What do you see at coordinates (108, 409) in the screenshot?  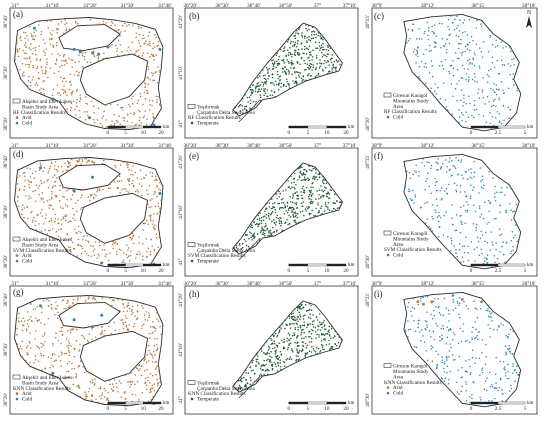 I see `scale-tick-label: 0` at bounding box center [108, 409].